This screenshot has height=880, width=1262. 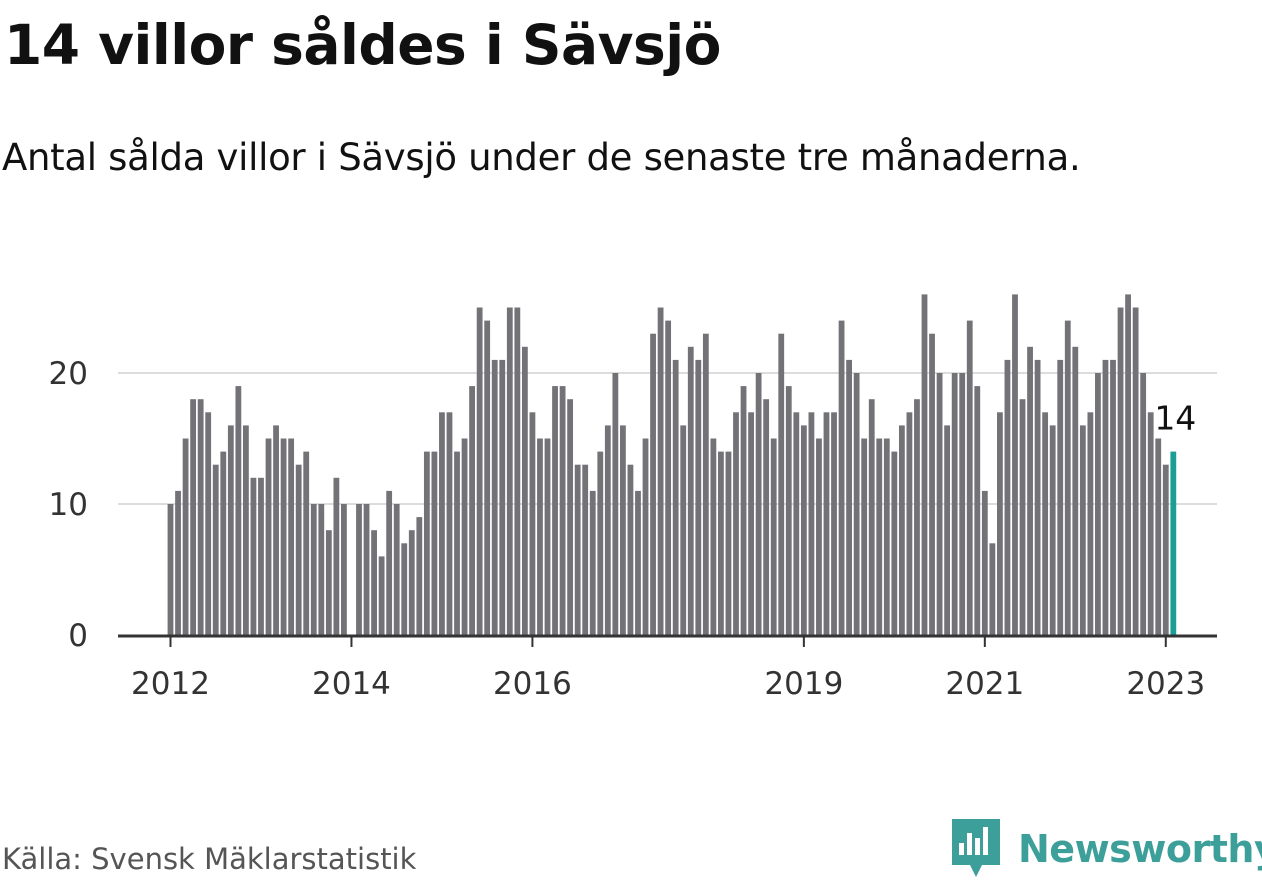 What do you see at coordinates (1165, 684) in the screenshot?
I see `x-tick-label: 2023` at bounding box center [1165, 684].